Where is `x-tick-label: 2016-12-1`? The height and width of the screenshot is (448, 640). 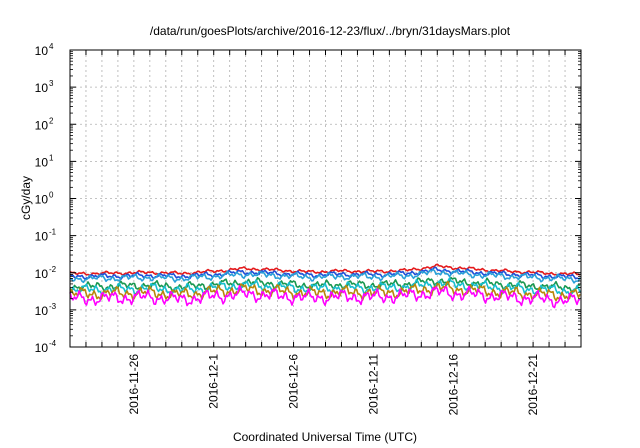 x-tick-label: 2016-12-1 is located at coordinates (214, 381).